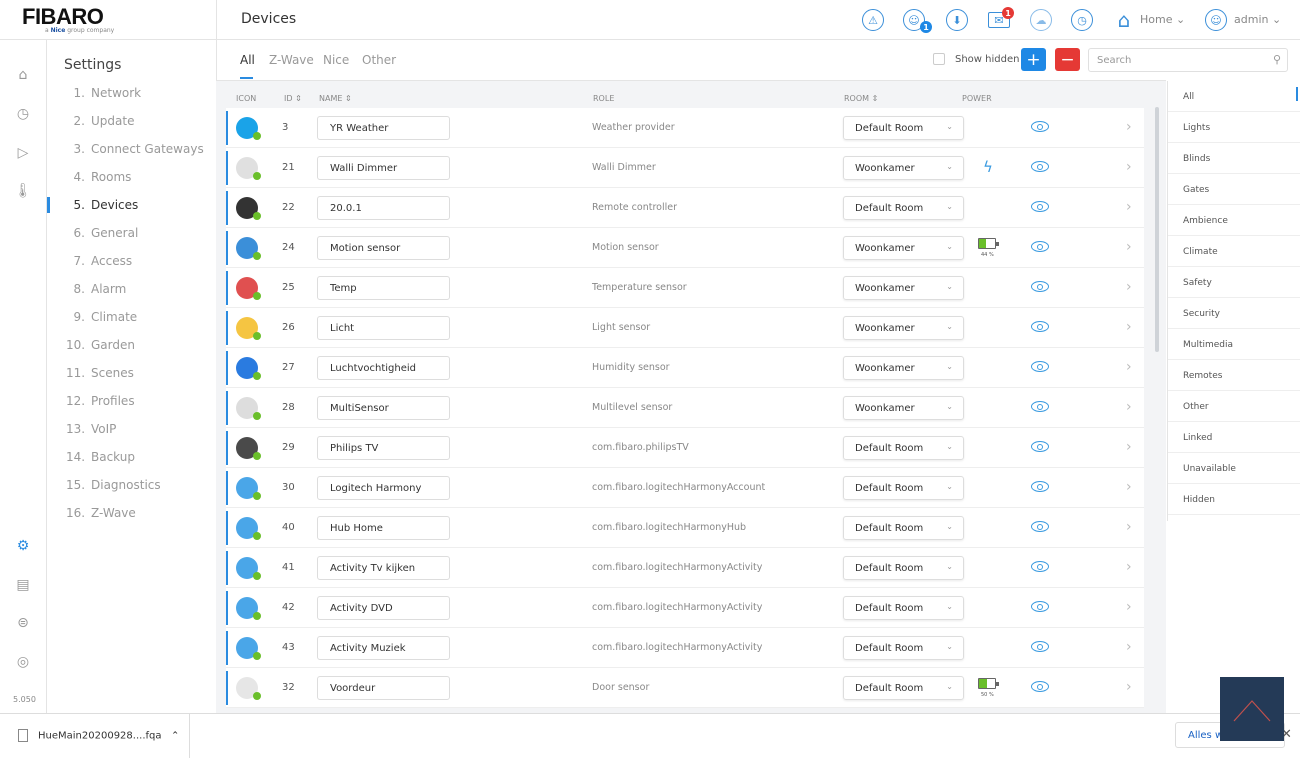 The height and width of the screenshot is (758, 1300). What do you see at coordinates (383, 488) in the screenshot?
I see `device-name-input: Logitech Harmony` at bounding box center [383, 488].